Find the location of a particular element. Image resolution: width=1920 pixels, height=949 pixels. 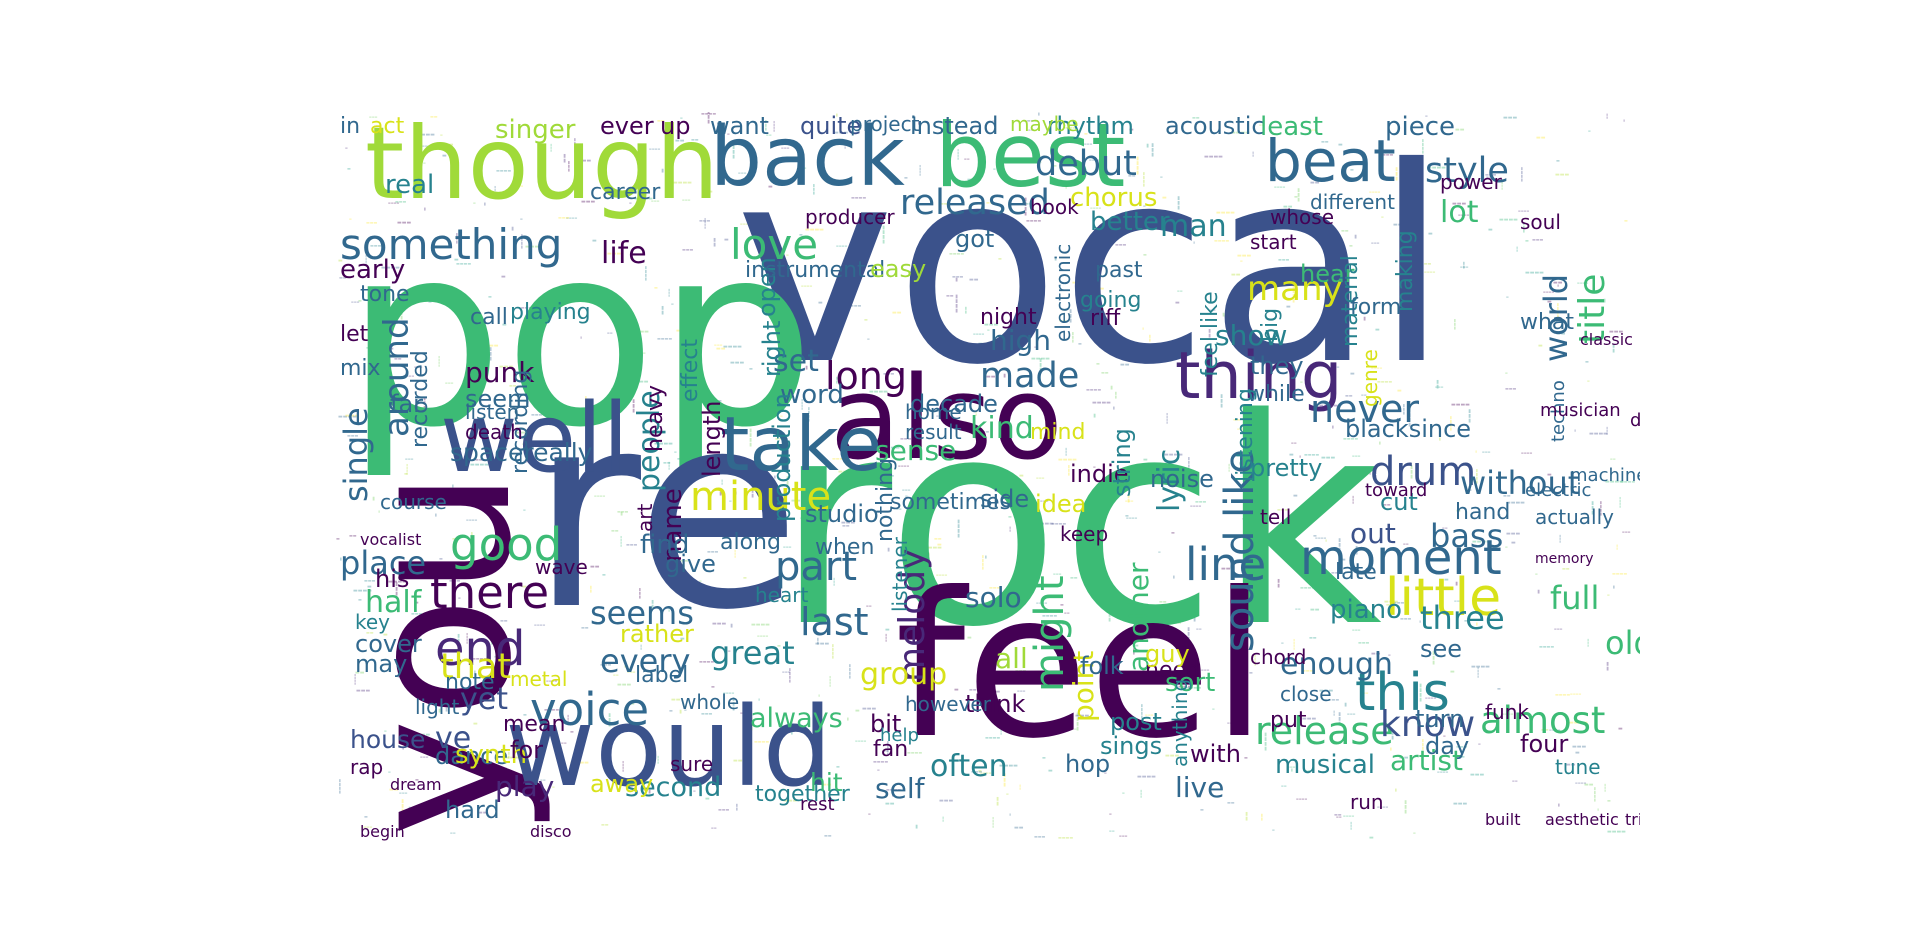

cloud-word: feel like is located at coordinates (1210, 334).